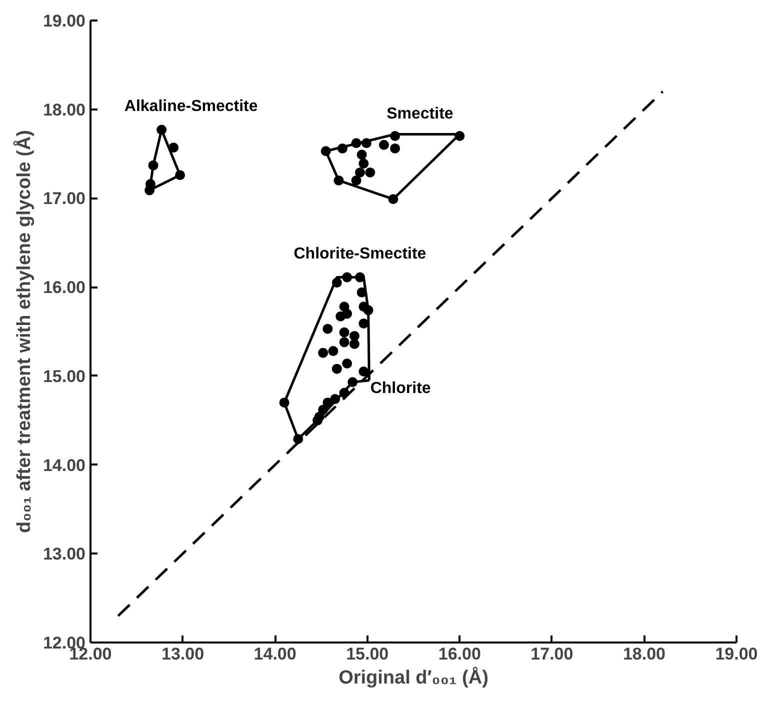  What do you see at coordinates (64, 21) in the screenshot?
I see `y-tick-label: 19.00` at bounding box center [64, 21].